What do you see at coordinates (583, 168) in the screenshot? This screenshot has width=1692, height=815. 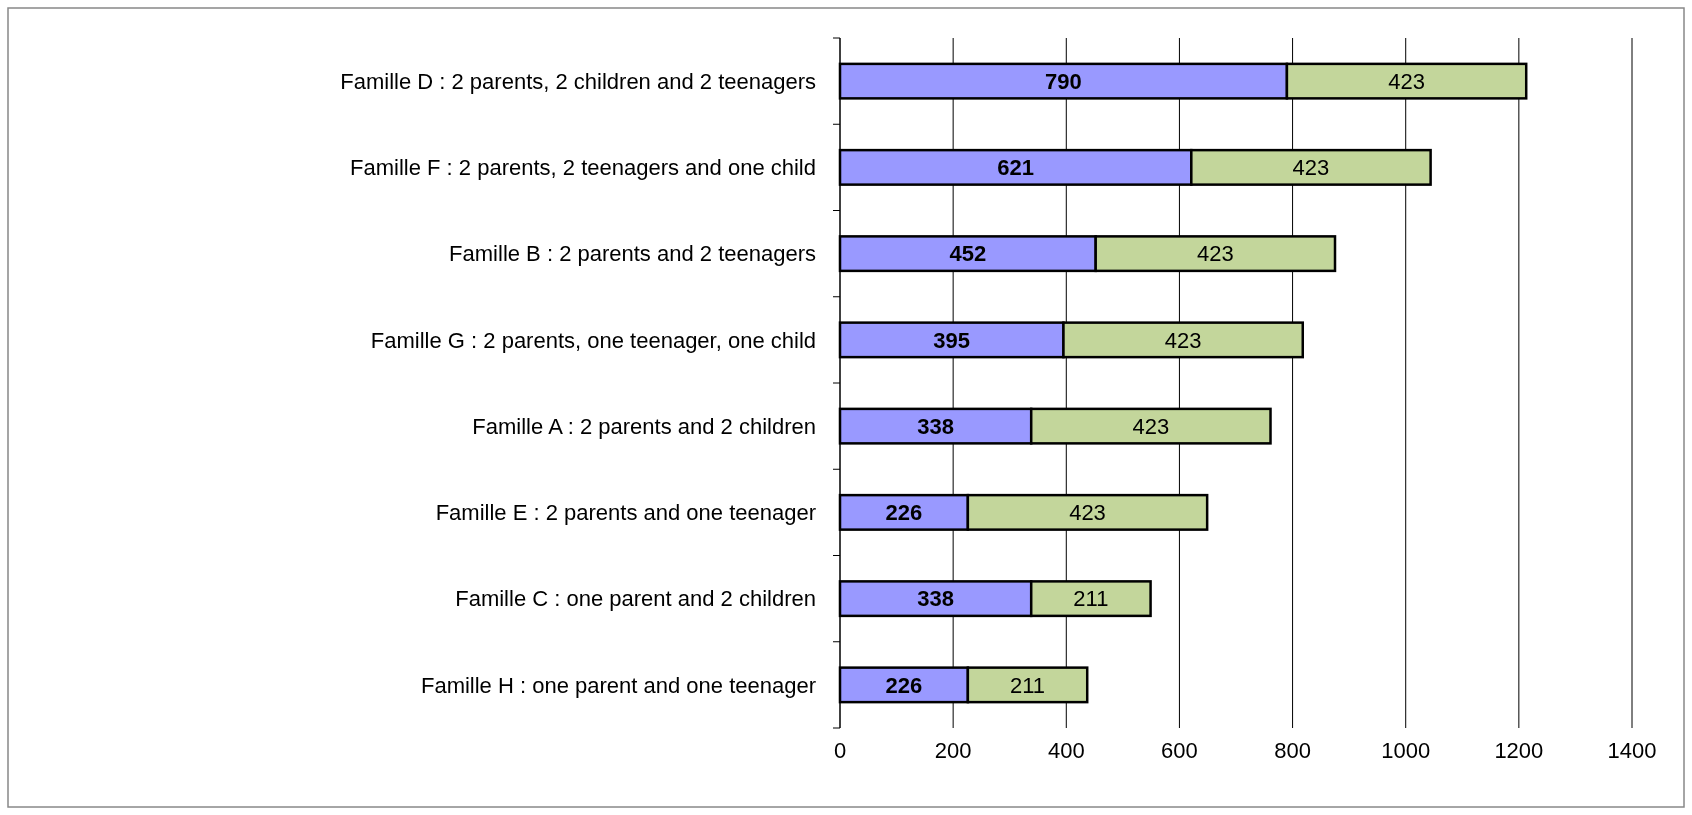 I see `y-tick-label: Famille F : 2 parents, 2 teenagers and one child` at bounding box center [583, 168].